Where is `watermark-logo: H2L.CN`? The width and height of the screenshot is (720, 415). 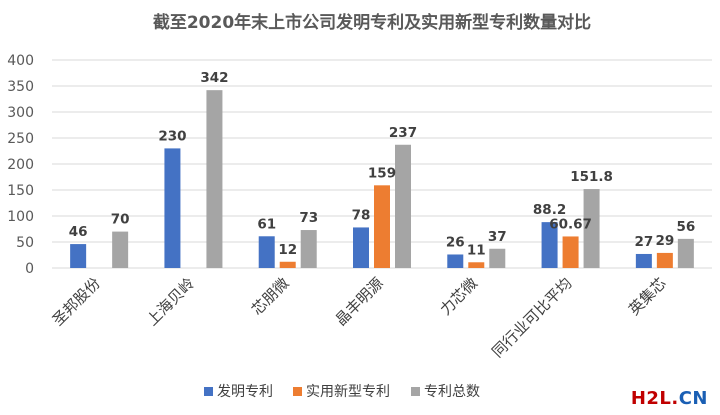
watermark-logo: H2L.CN is located at coordinates (669, 398).